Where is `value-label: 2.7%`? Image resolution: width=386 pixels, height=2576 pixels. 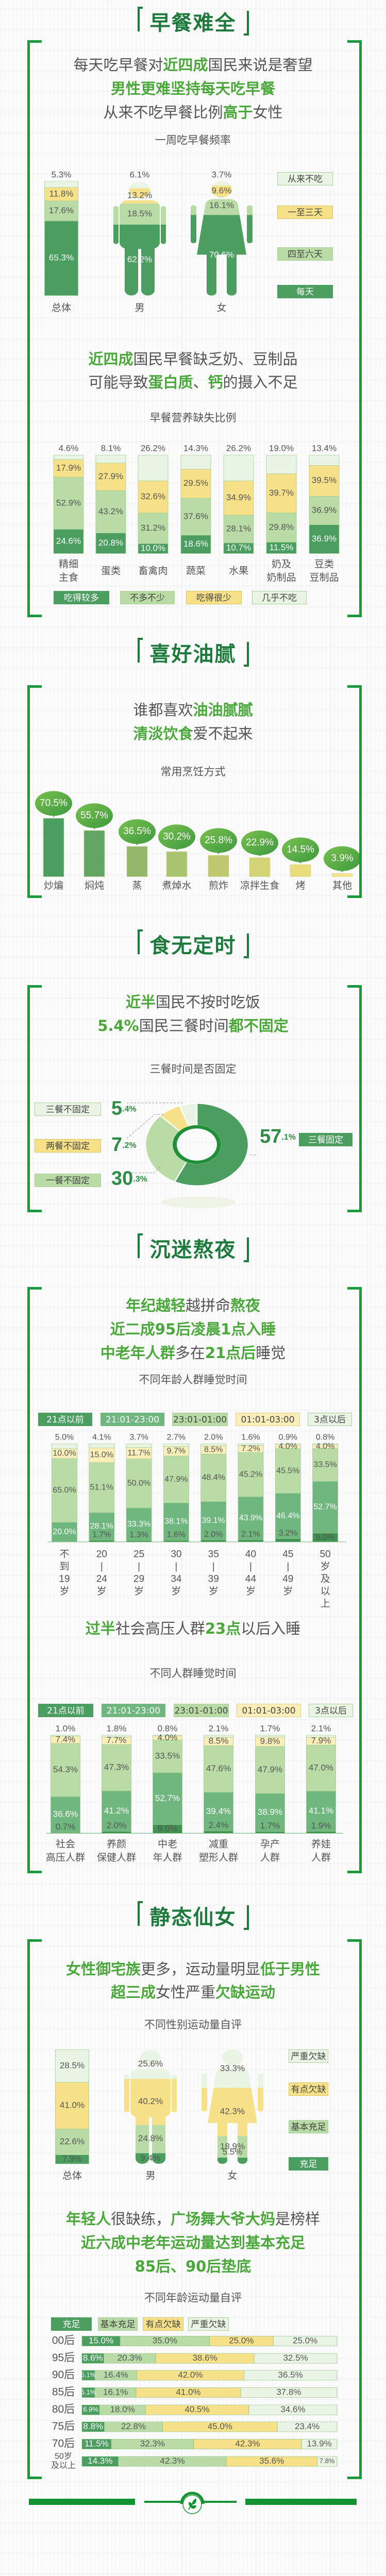
value-label: 2.7% is located at coordinates (176, 1437).